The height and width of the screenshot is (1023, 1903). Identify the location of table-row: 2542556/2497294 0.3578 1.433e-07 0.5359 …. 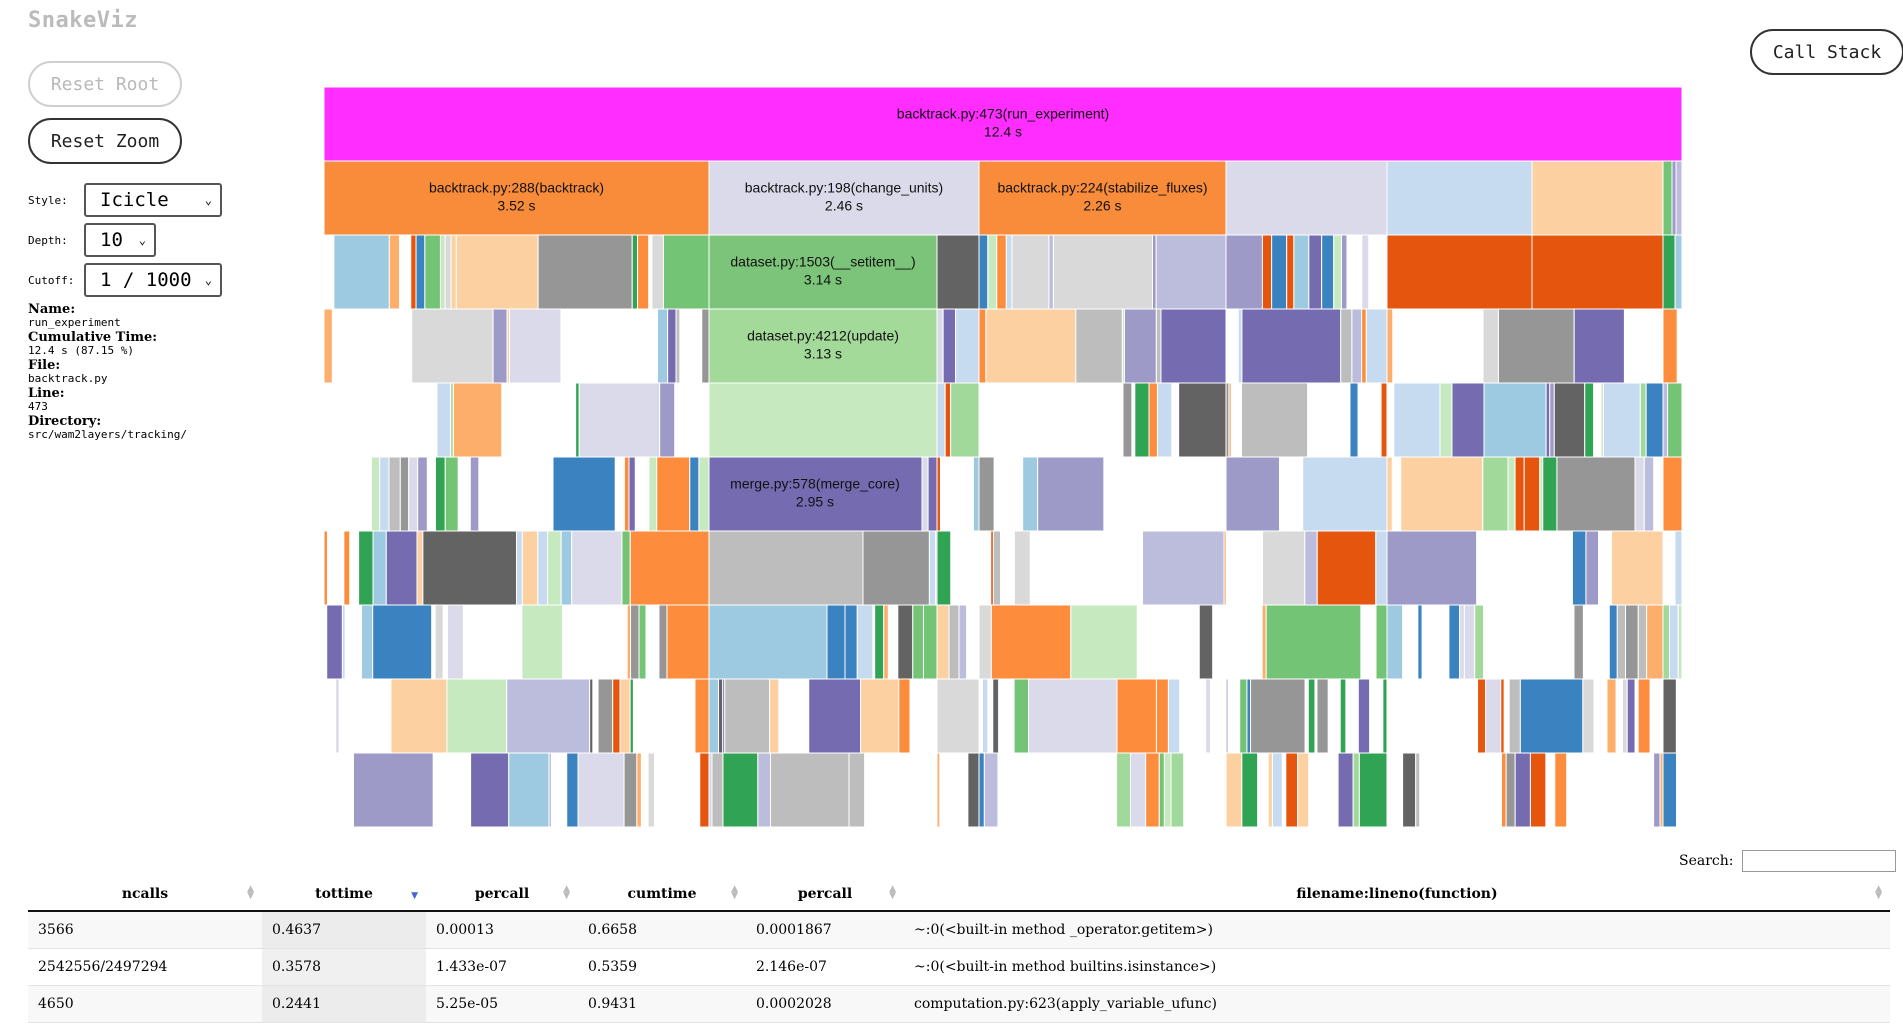
(959, 967).